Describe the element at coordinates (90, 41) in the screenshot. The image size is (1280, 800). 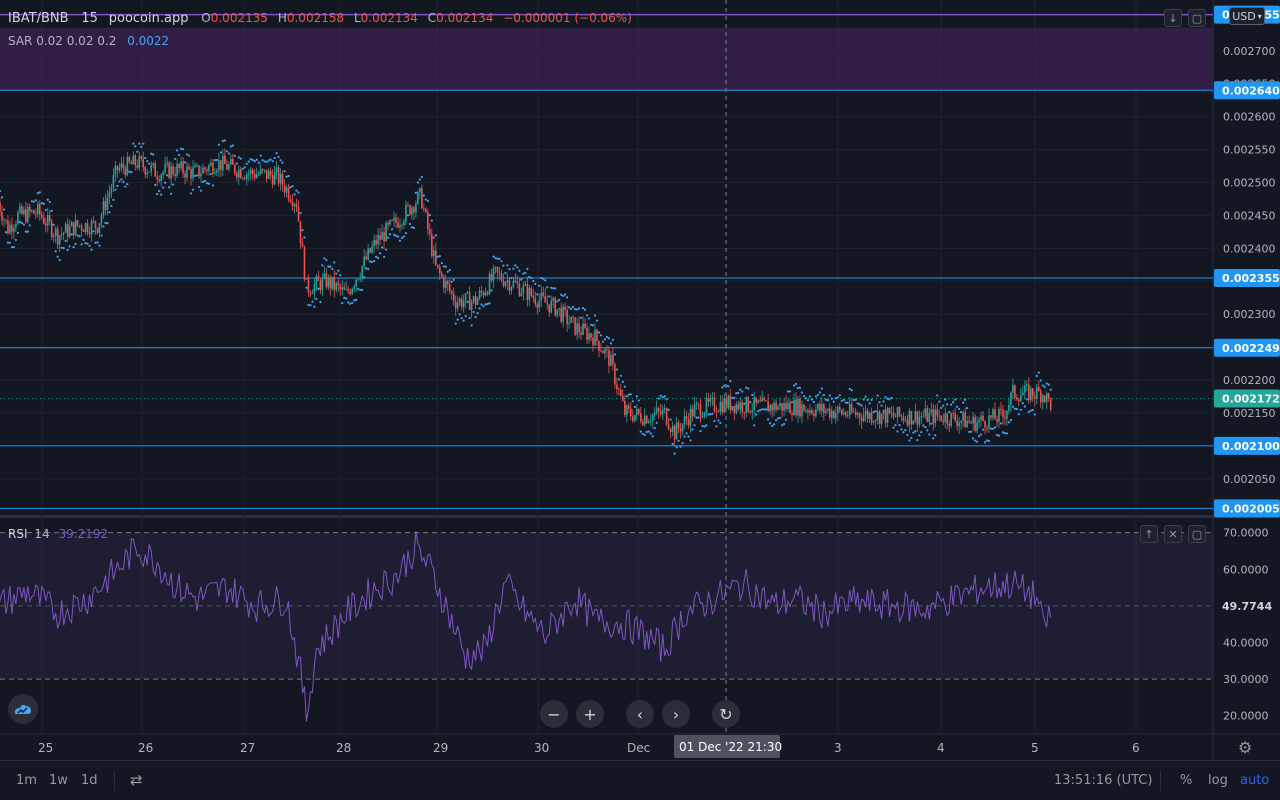
I see `sar-legend: SAR 0.02 0.02 0.2 0.0022` at that location.